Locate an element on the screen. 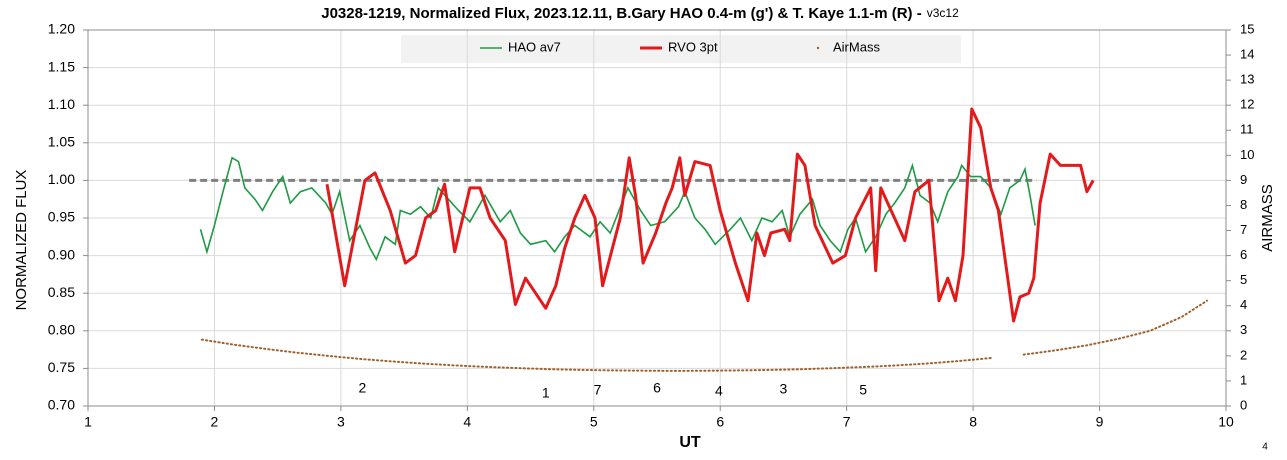  annotation: 5 is located at coordinates (863, 390).